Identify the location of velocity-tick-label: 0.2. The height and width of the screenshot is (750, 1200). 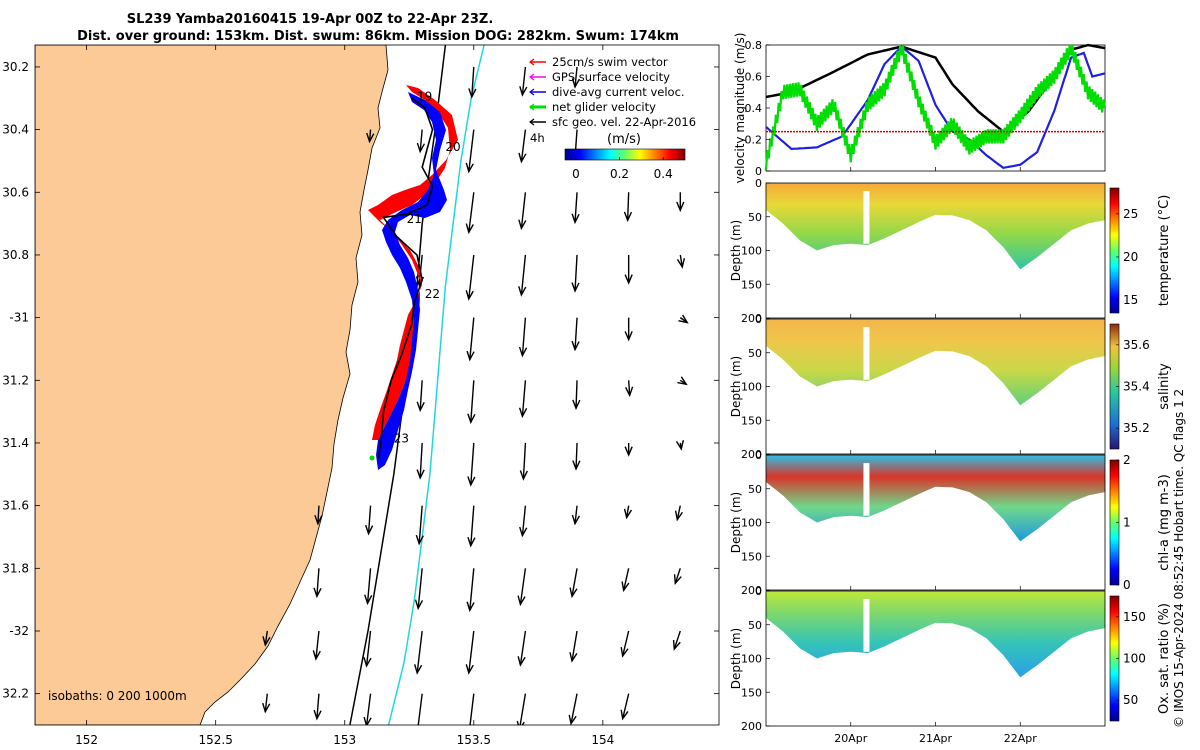
(754, 140).